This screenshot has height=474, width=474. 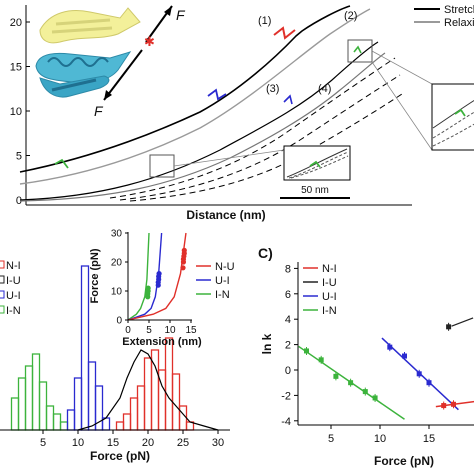 I want to click on inset-ticks: 0 5 10 15 0 10 20 30, so click(x=154, y=283).